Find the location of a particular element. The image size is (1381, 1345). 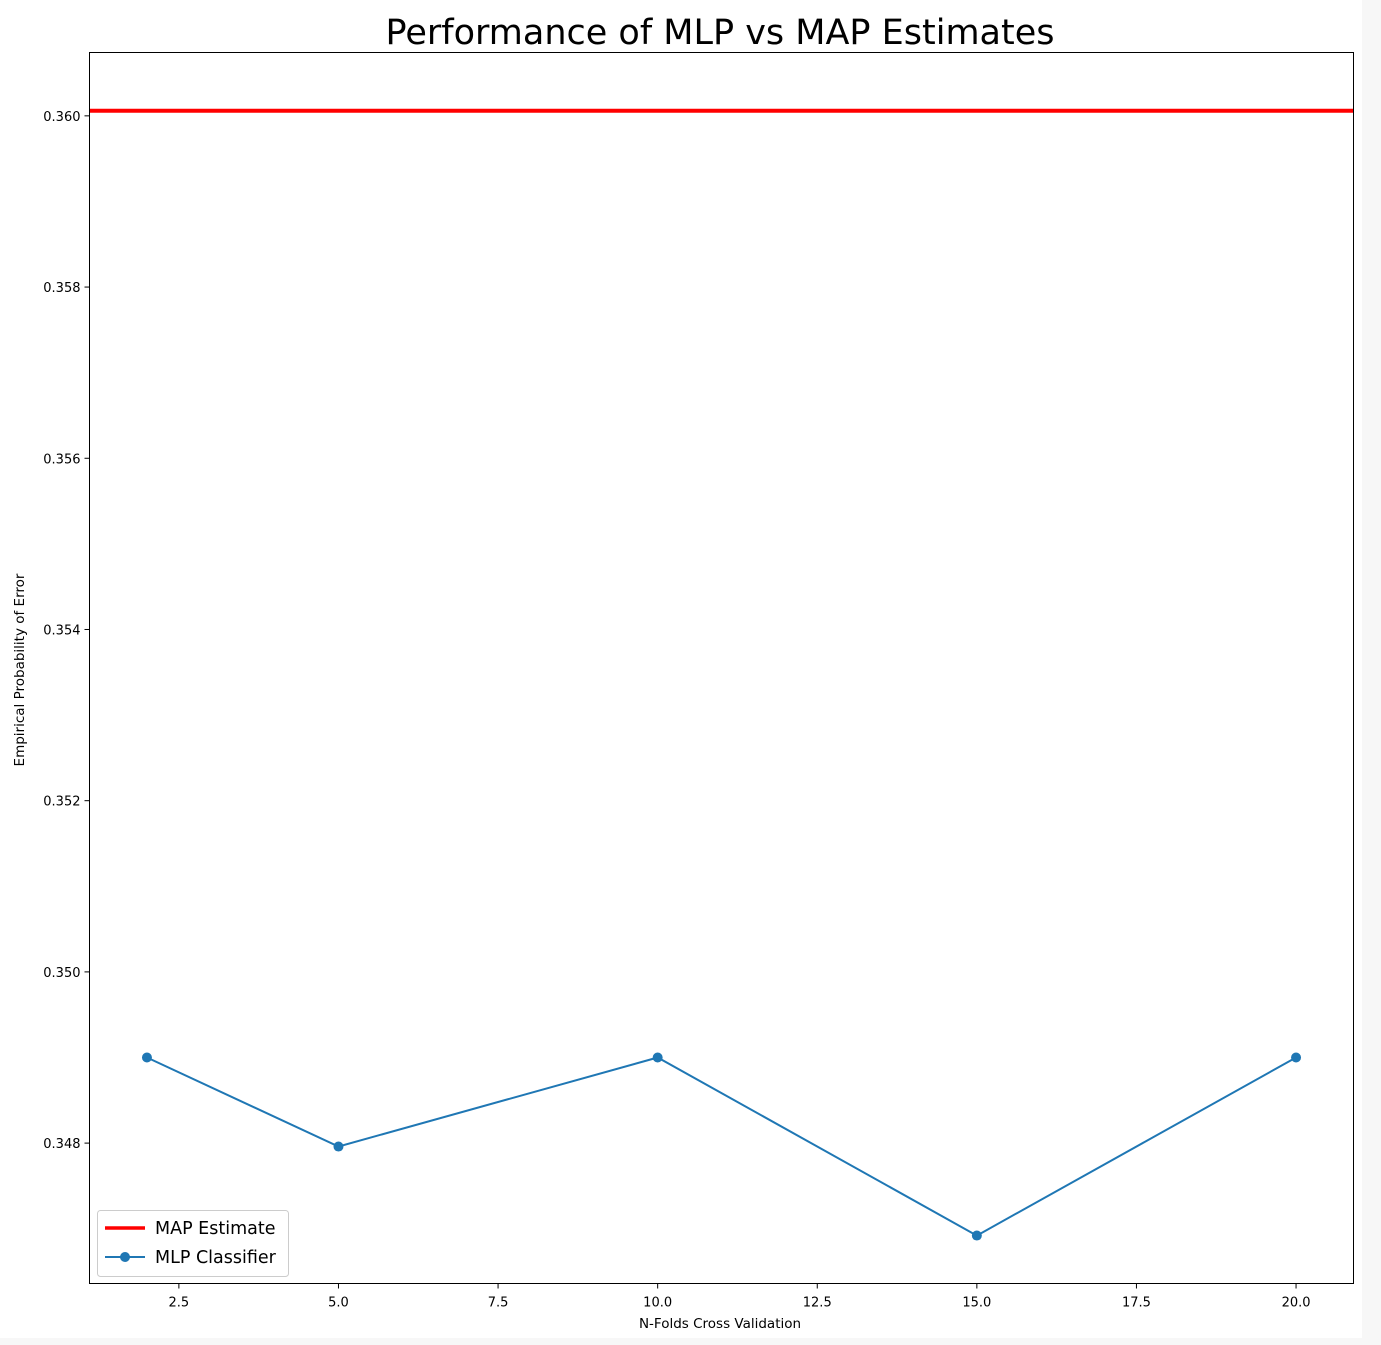

x-tick-label: 2.5 is located at coordinates (179, 1303).